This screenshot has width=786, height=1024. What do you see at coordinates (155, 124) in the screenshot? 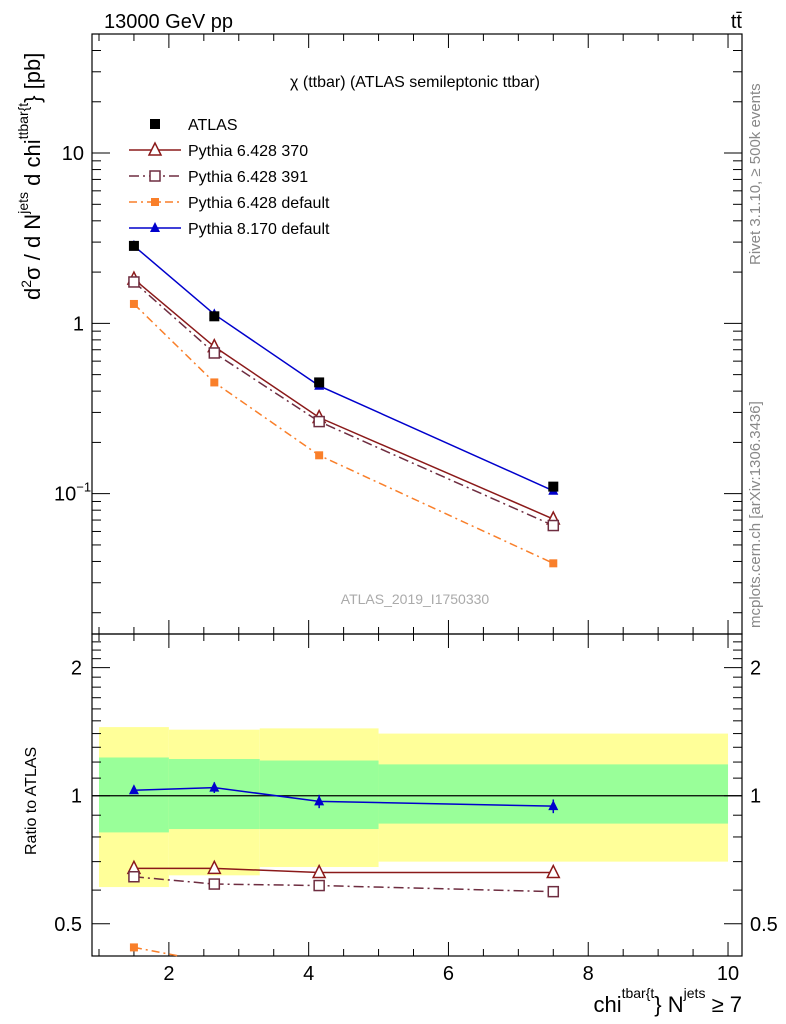
I see `legend-marker-atlas` at bounding box center [155, 124].